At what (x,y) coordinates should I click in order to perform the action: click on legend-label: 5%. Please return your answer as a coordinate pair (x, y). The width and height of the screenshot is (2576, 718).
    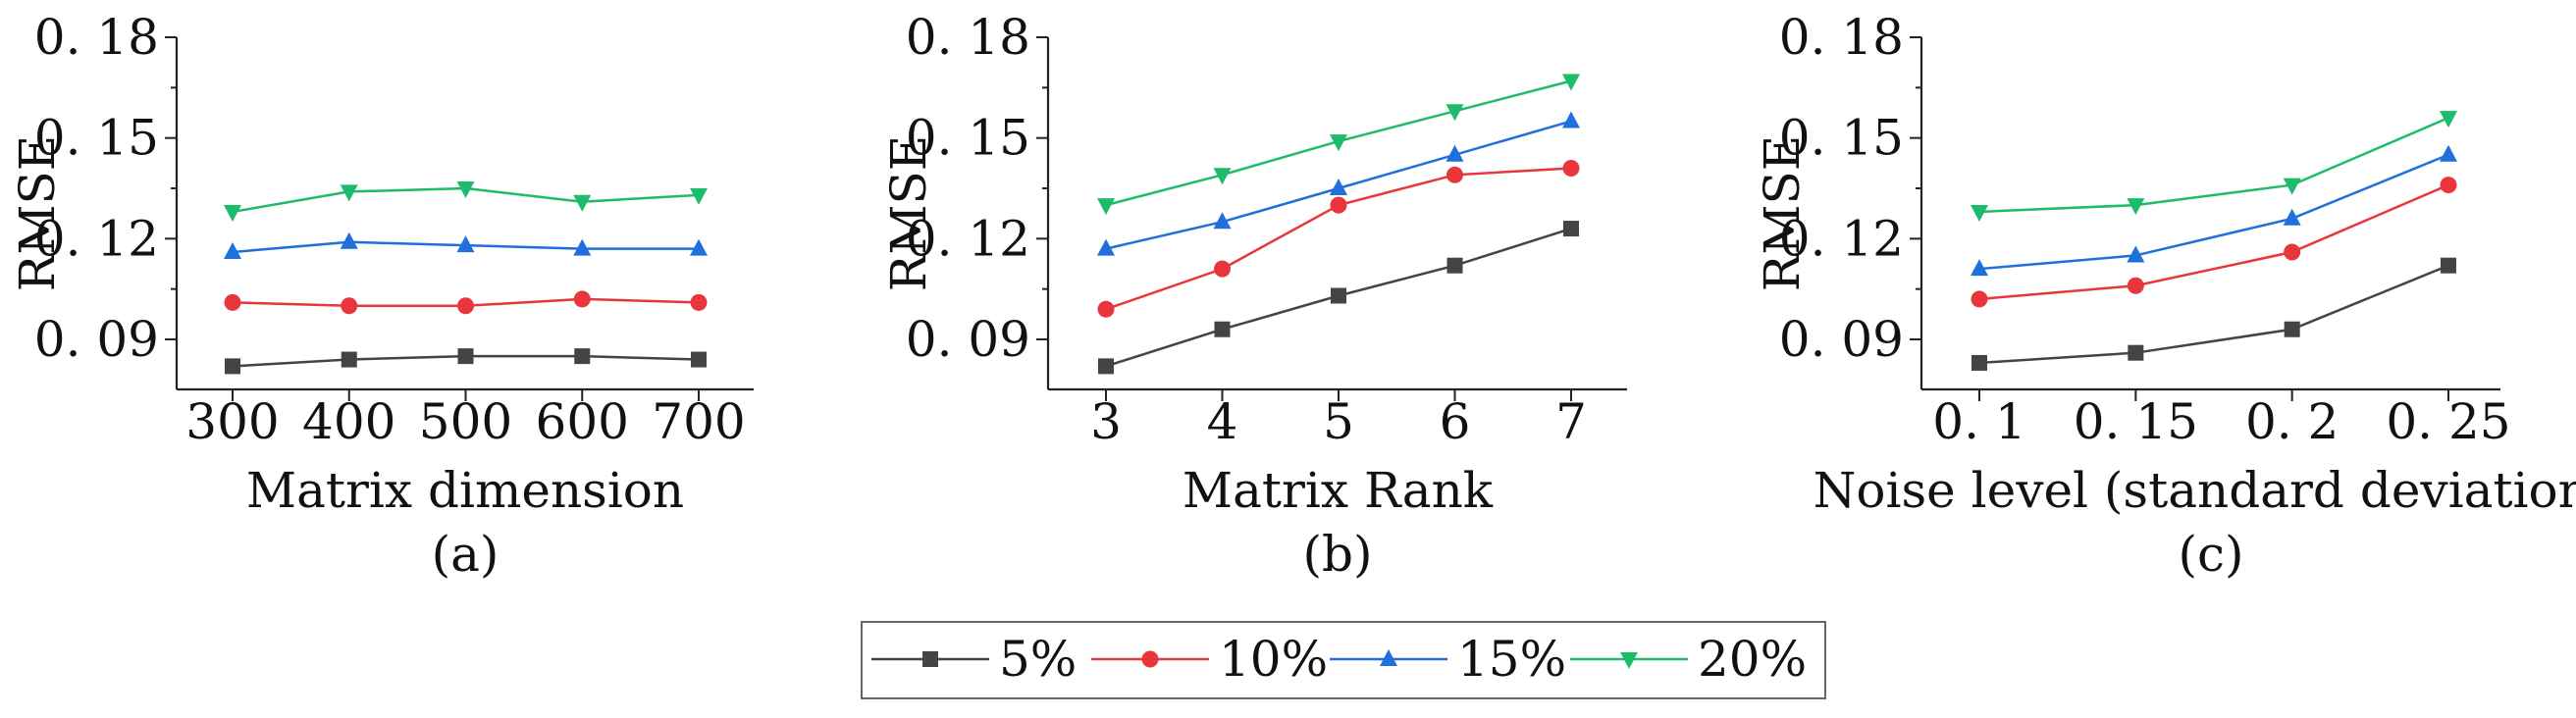
    Looking at the image, I should click on (1038, 659).